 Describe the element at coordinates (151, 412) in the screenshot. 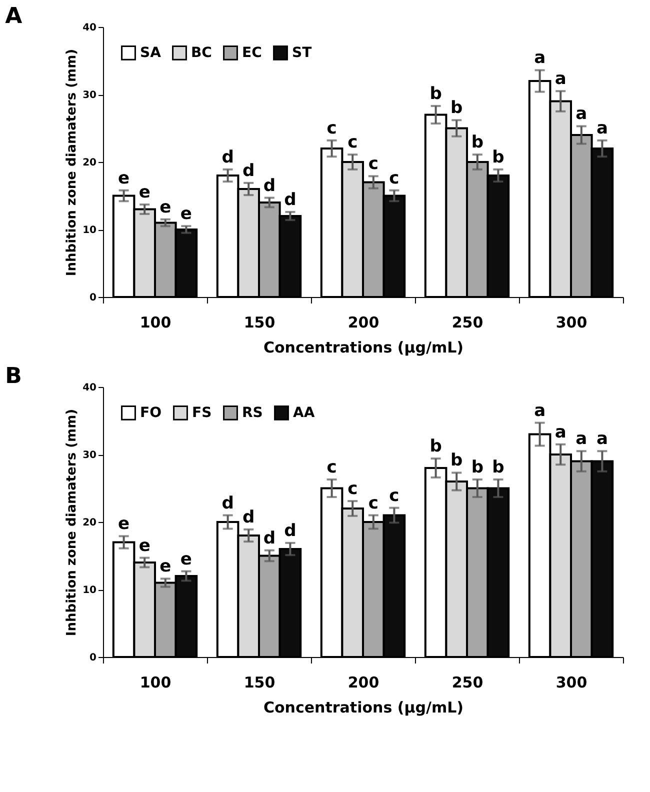

I see `legend-label: FO` at that location.